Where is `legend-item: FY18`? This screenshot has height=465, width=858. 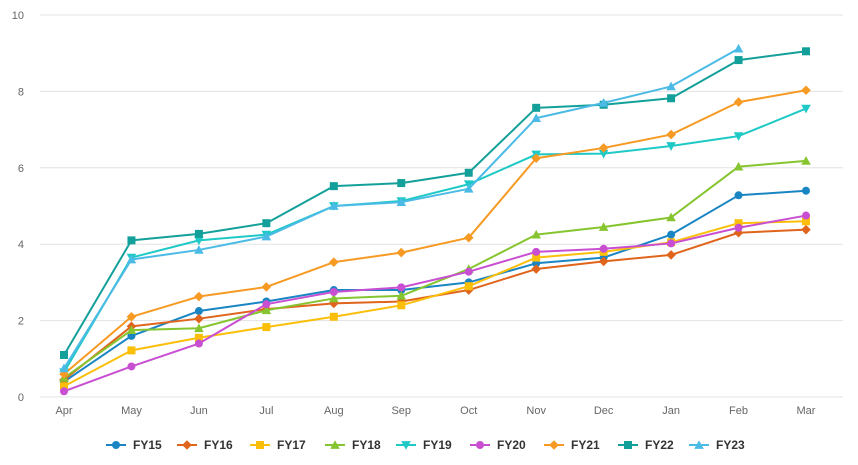
legend-item: FY18 is located at coordinates (353, 445).